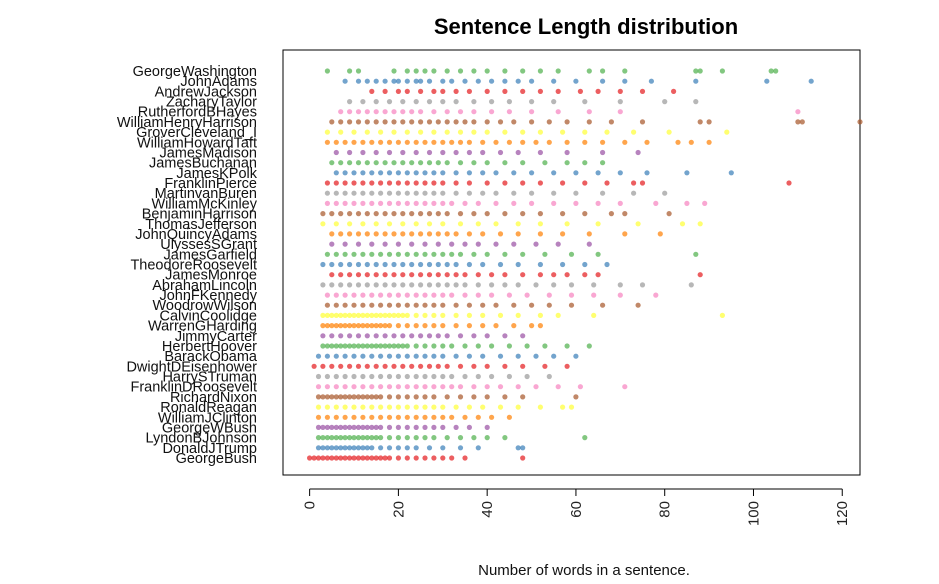 The image size is (939, 584). What do you see at coordinates (208, 154) in the screenshot?
I see `row-label-JamesMadison: JamesMadison` at bounding box center [208, 154].